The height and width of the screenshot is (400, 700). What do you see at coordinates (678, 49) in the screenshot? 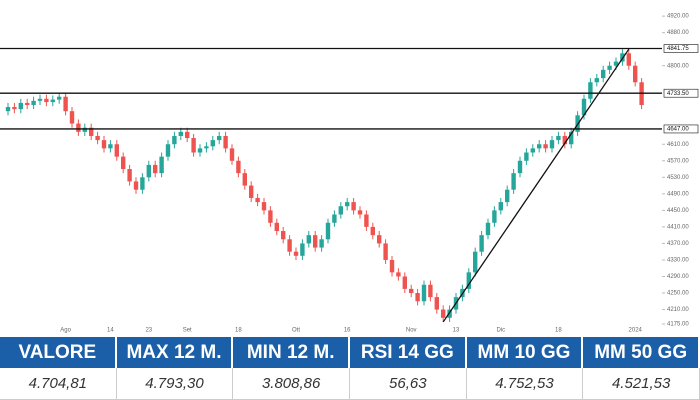
I see `level-label: 4841.75` at bounding box center [678, 49].